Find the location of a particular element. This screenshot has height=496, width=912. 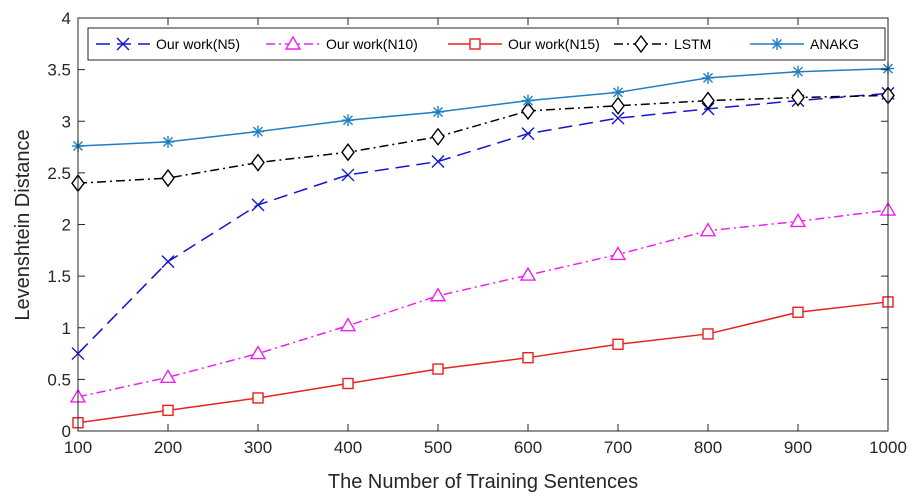

y-tick-label: 2.5 is located at coordinates (59, 173).